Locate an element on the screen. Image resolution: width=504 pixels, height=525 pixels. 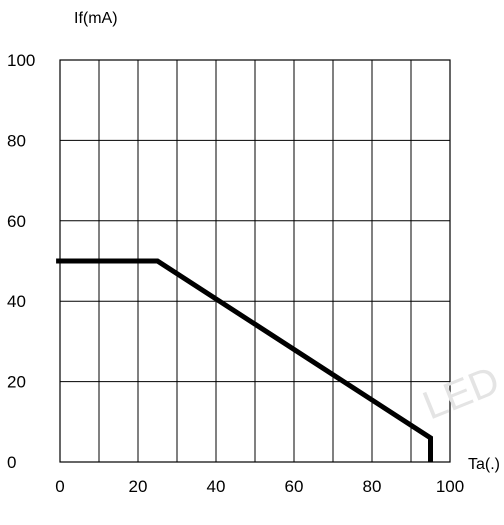
x-tick-label: 100 is located at coordinates (450, 486).